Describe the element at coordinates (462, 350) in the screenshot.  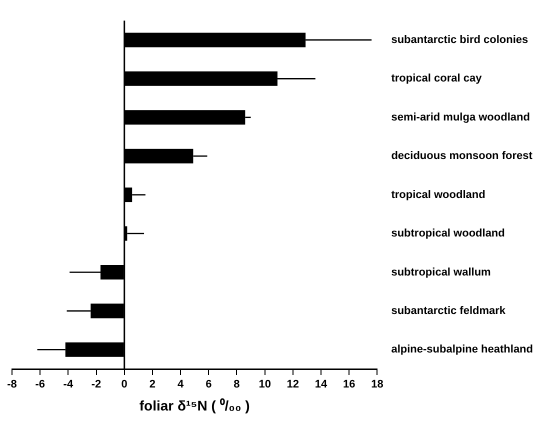
I see `y-tick-label: alpine-subalpine heathland` at that location.